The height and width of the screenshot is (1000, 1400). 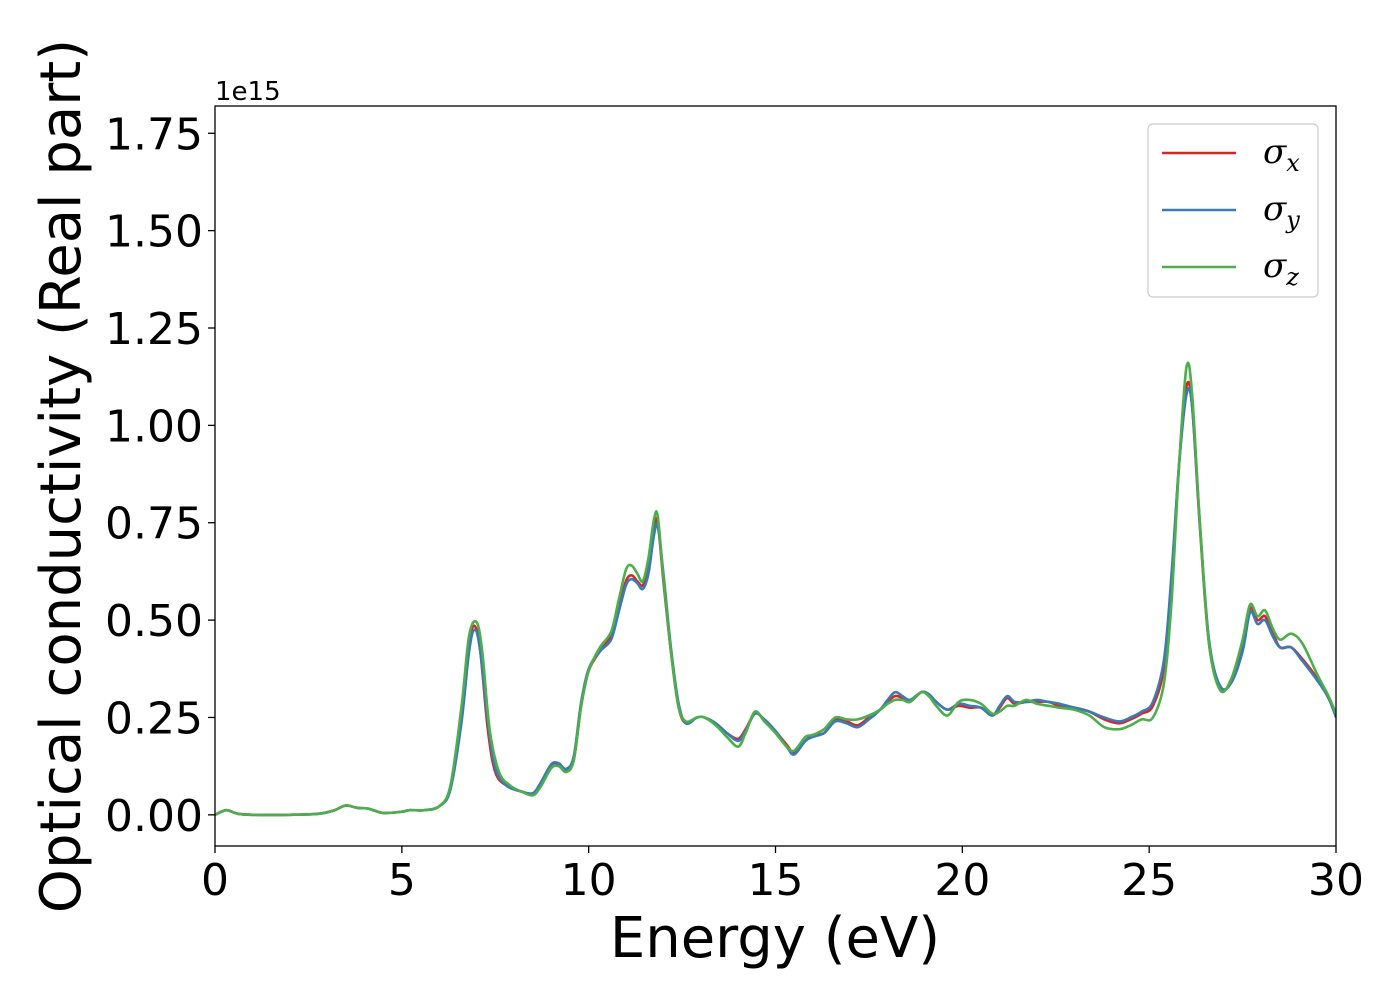 I want to click on x-axis: 0 5 10 15 20 25 30, so click(x=782, y=876).